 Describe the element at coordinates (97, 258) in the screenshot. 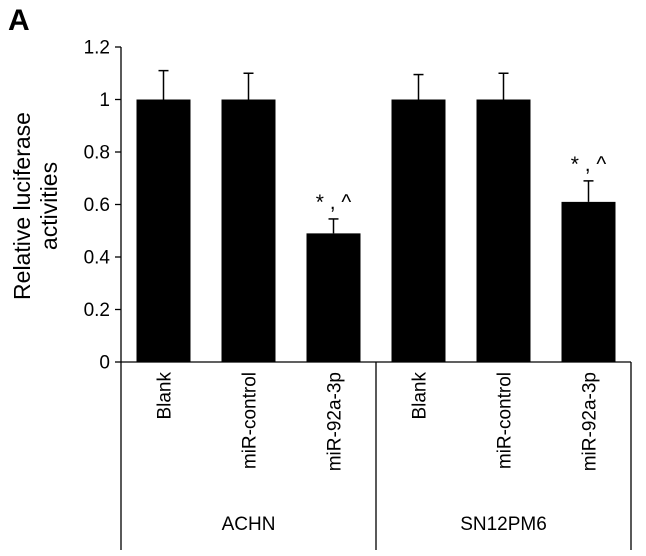

I see `y-tick-label: 0.4` at that location.